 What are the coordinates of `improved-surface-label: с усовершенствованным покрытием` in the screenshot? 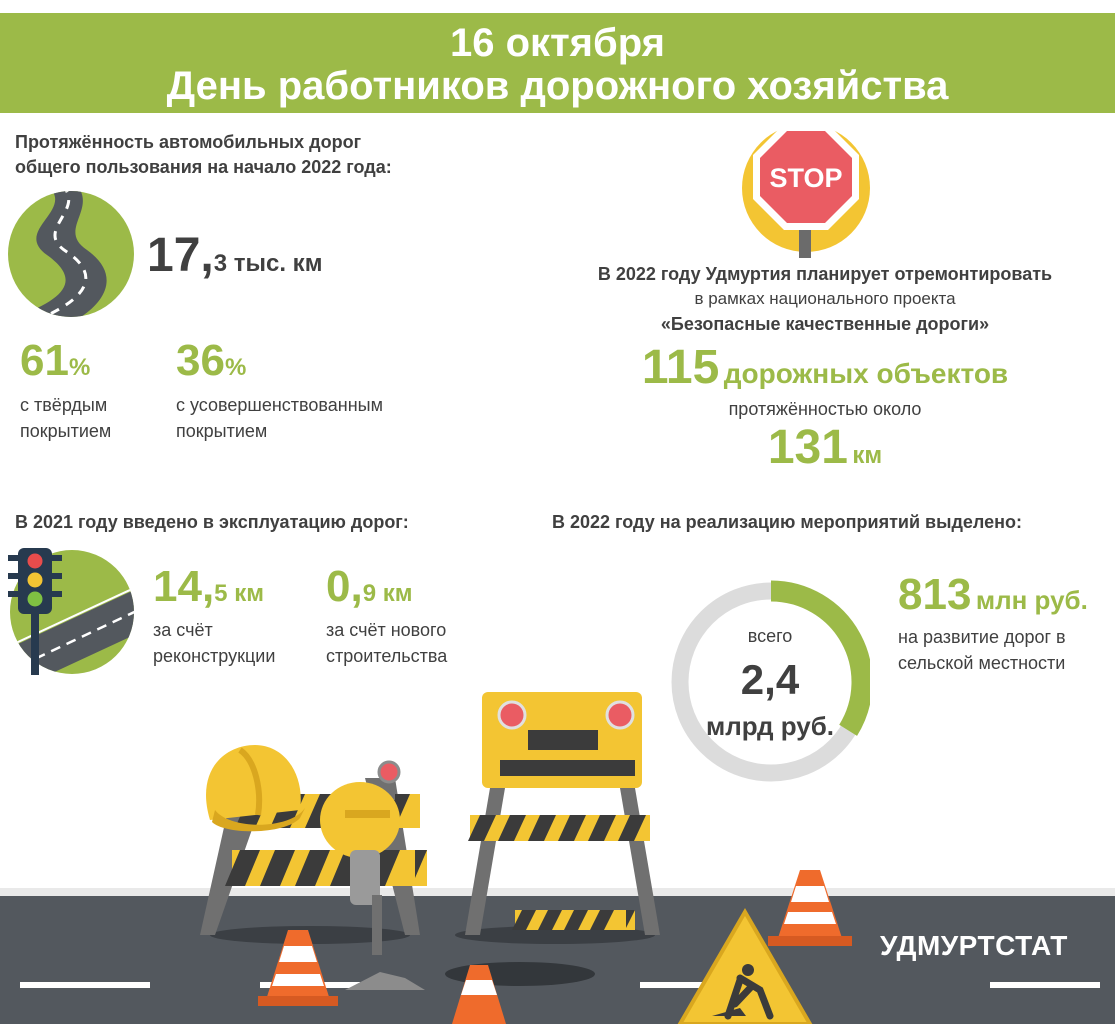 It's located at (279, 418).